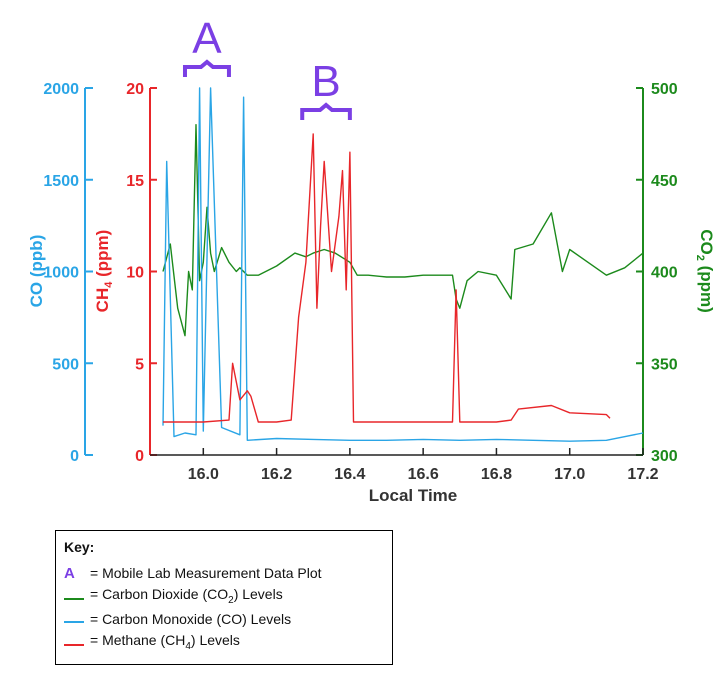 Image resolution: width=718 pixels, height=677 pixels. What do you see at coordinates (207, 38) in the screenshot?
I see `annotation-label-a: A` at bounding box center [207, 38].